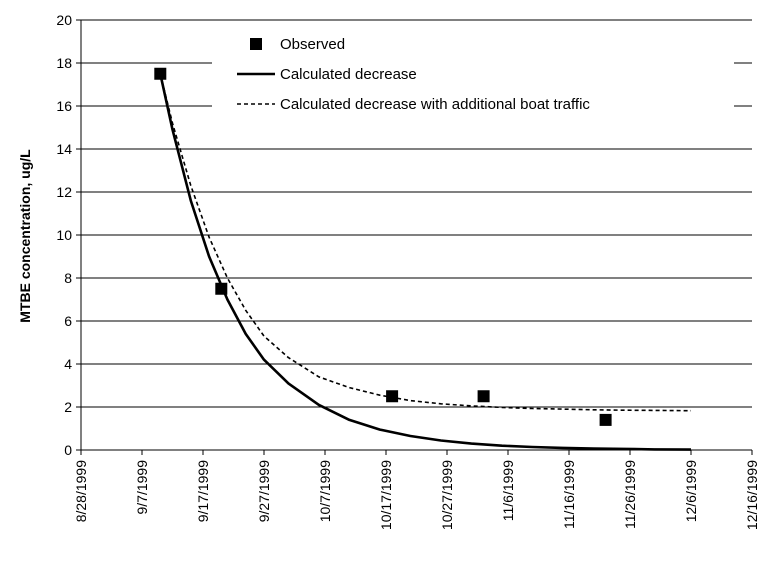 Image resolution: width=764 pixels, height=565 pixels. What do you see at coordinates (64, 106) in the screenshot?
I see `y-tick-label: 16` at bounding box center [64, 106].